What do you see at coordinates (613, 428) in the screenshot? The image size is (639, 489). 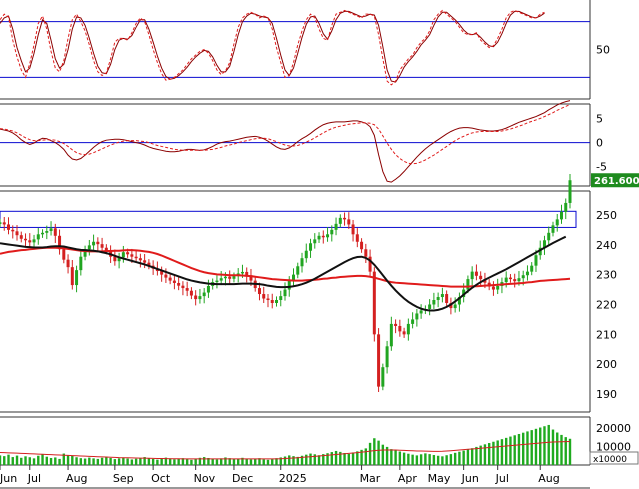 I see `y-tick-label: 20000` at bounding box center [613, 428].